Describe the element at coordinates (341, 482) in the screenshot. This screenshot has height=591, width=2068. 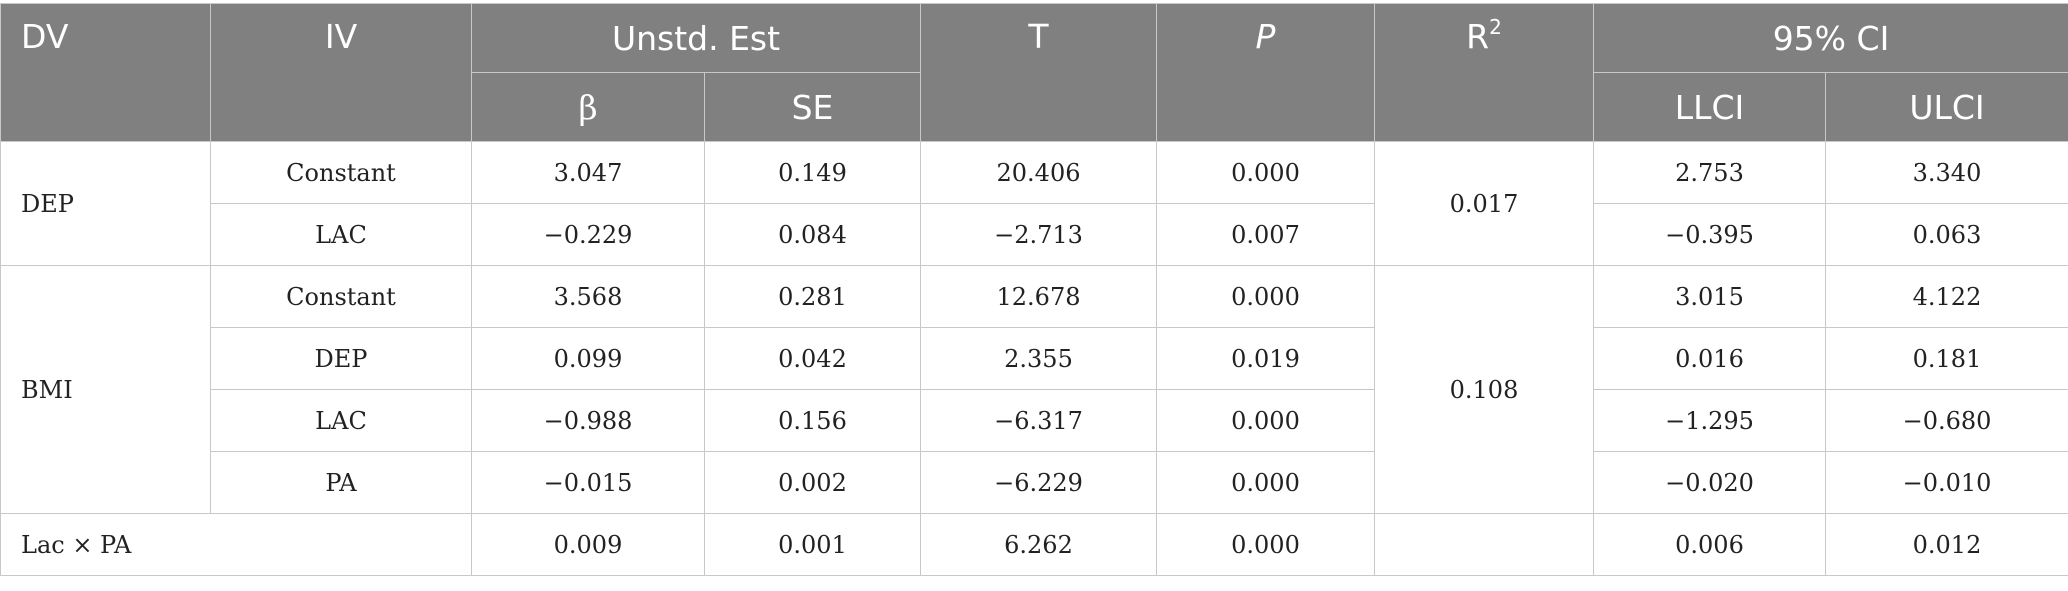
I see `iv-cell: PA` at that location.